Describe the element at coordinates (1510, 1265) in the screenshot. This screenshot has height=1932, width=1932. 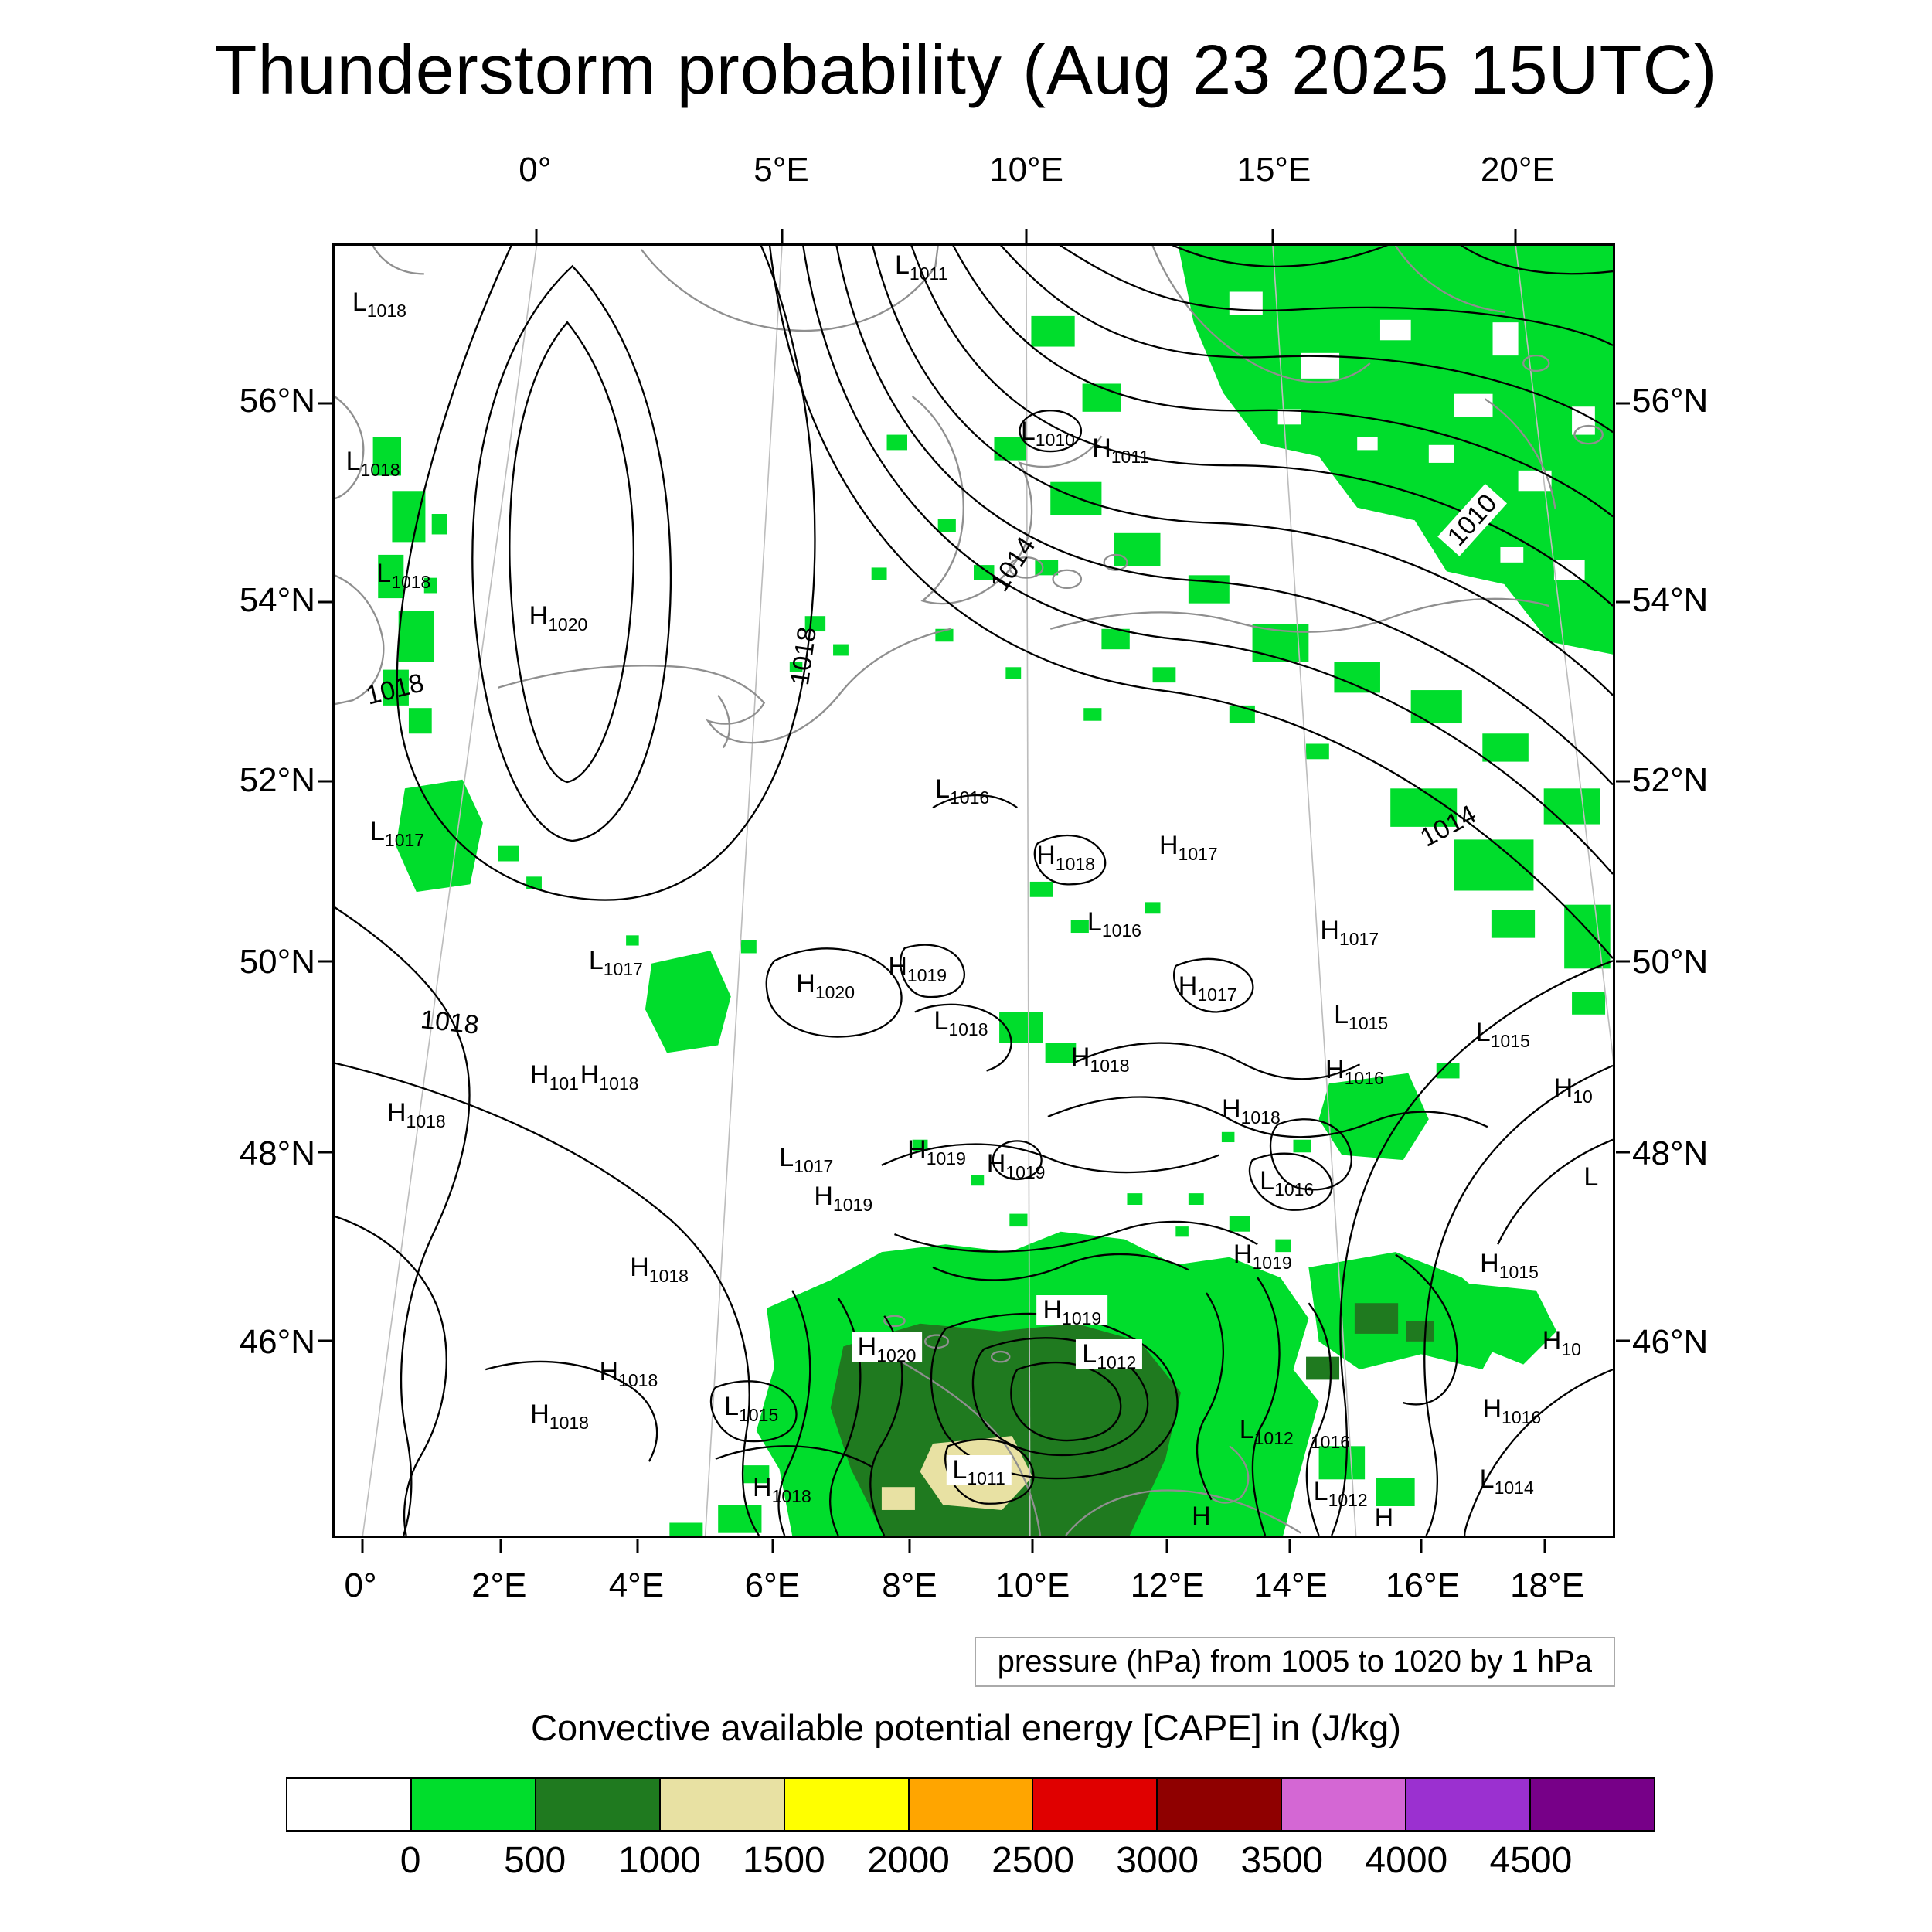
I see `pressure-center-label: H1015` at that location.